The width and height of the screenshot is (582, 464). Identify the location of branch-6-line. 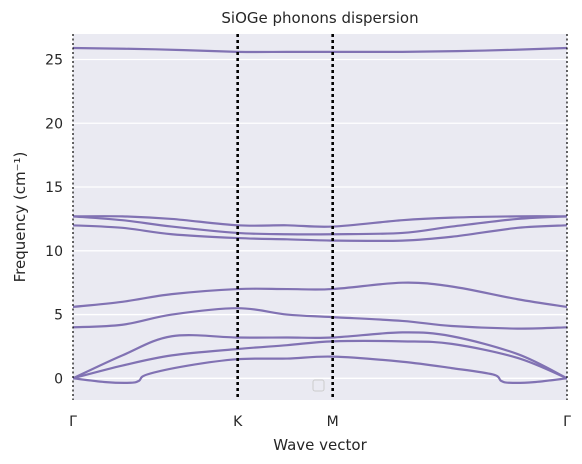
(320, 233).